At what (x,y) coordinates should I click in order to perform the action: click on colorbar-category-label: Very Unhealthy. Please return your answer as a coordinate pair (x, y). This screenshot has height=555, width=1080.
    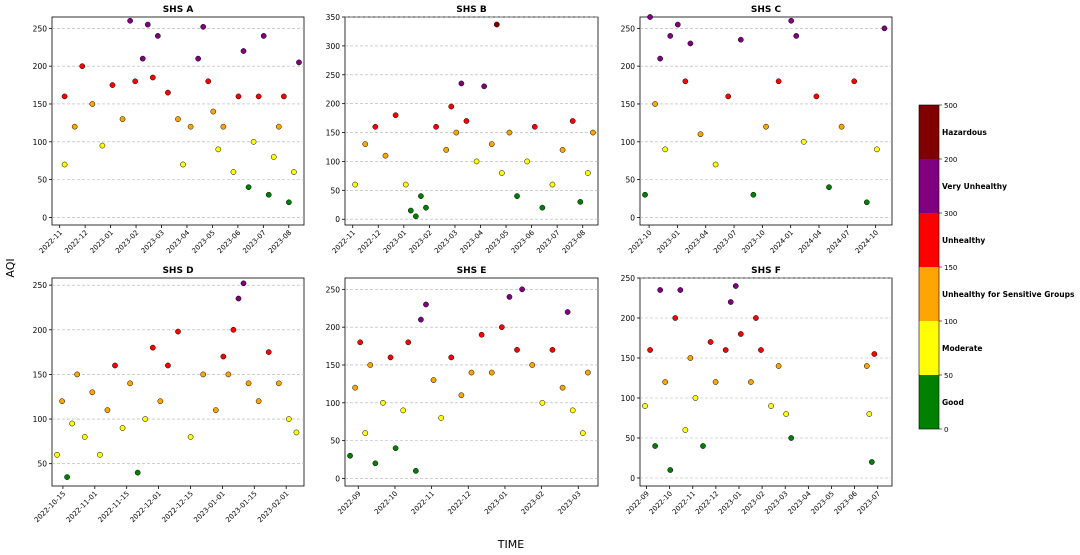
    Looking at the image, I should click on (974, 186).